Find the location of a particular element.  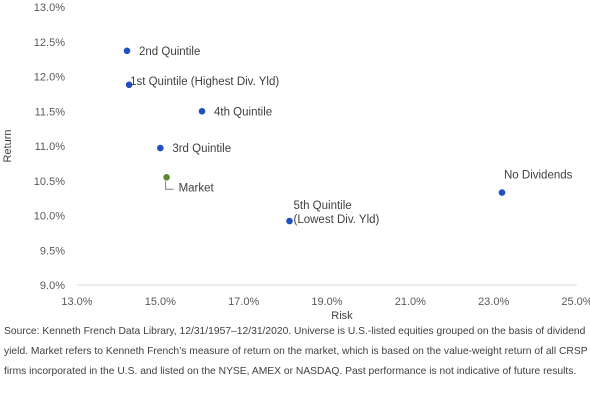

point-label: 3rd Quintile is located at coordinates (201, 149).